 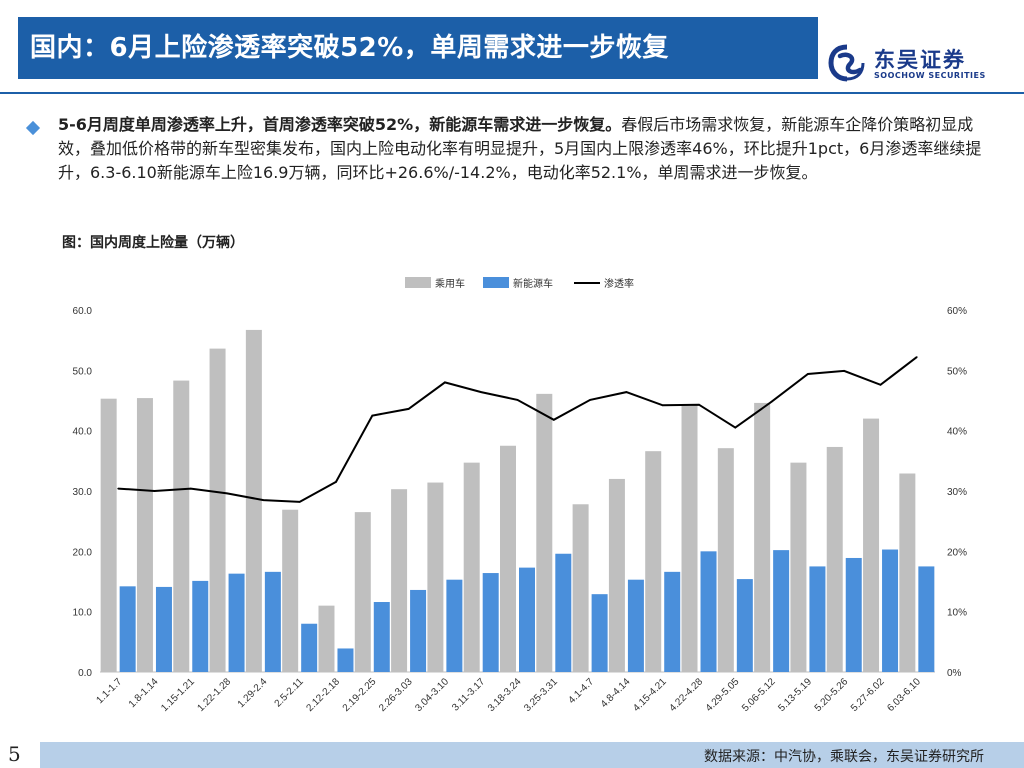 What do you see at coordinates (83, 371) in the screenshot?
I see `y-tick-label: 50.0` at bounding box center [83, 371].